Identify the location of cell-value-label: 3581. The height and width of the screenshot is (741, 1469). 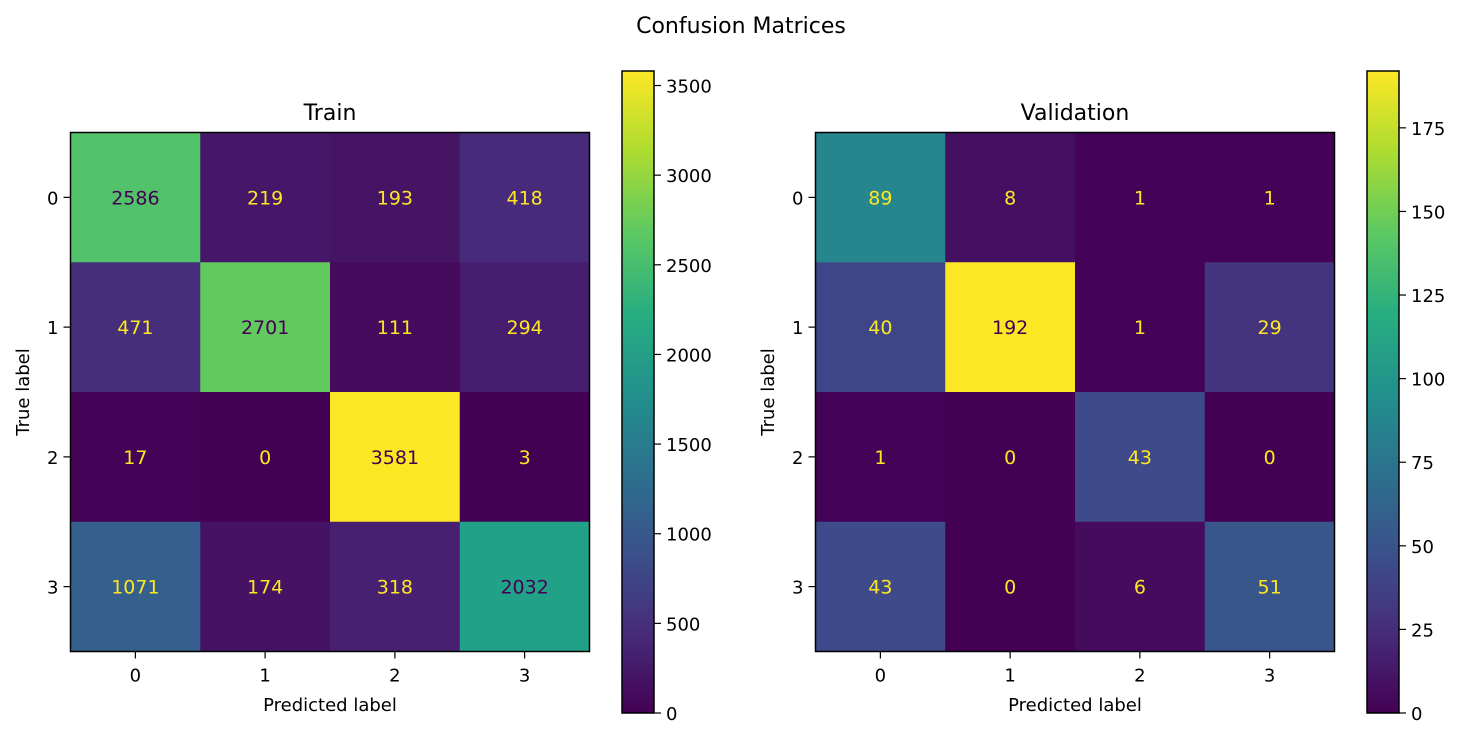
(395, 458).